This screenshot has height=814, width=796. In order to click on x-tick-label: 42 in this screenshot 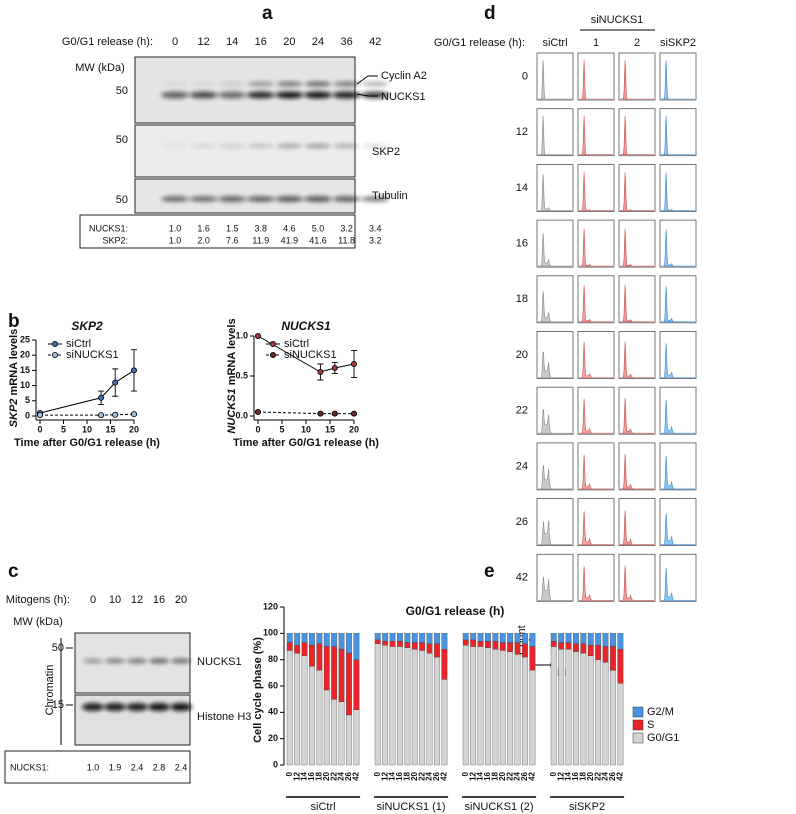, I will do `click(355, 775)`.